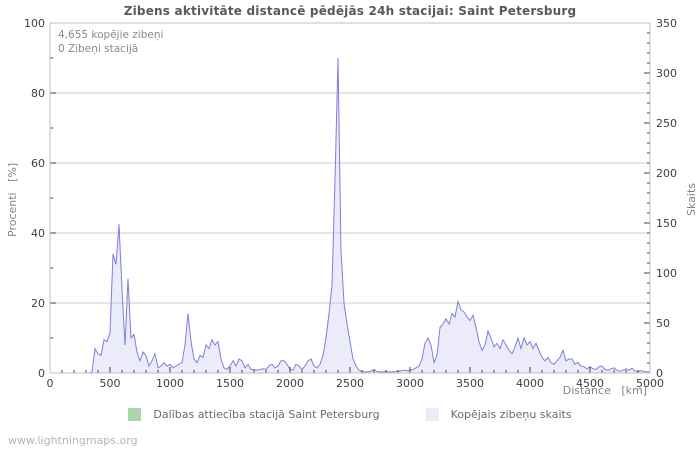 Image resolution: width=700 pixels, height=450 pixels. I want to click on left-tick-label: 80, so click(38, 93).